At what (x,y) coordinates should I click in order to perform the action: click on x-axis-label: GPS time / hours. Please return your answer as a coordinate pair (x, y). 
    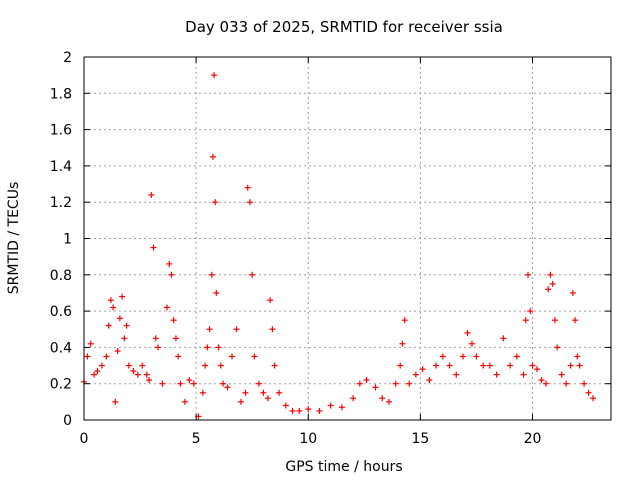
    Looking at the image, I should click on (343, 467).